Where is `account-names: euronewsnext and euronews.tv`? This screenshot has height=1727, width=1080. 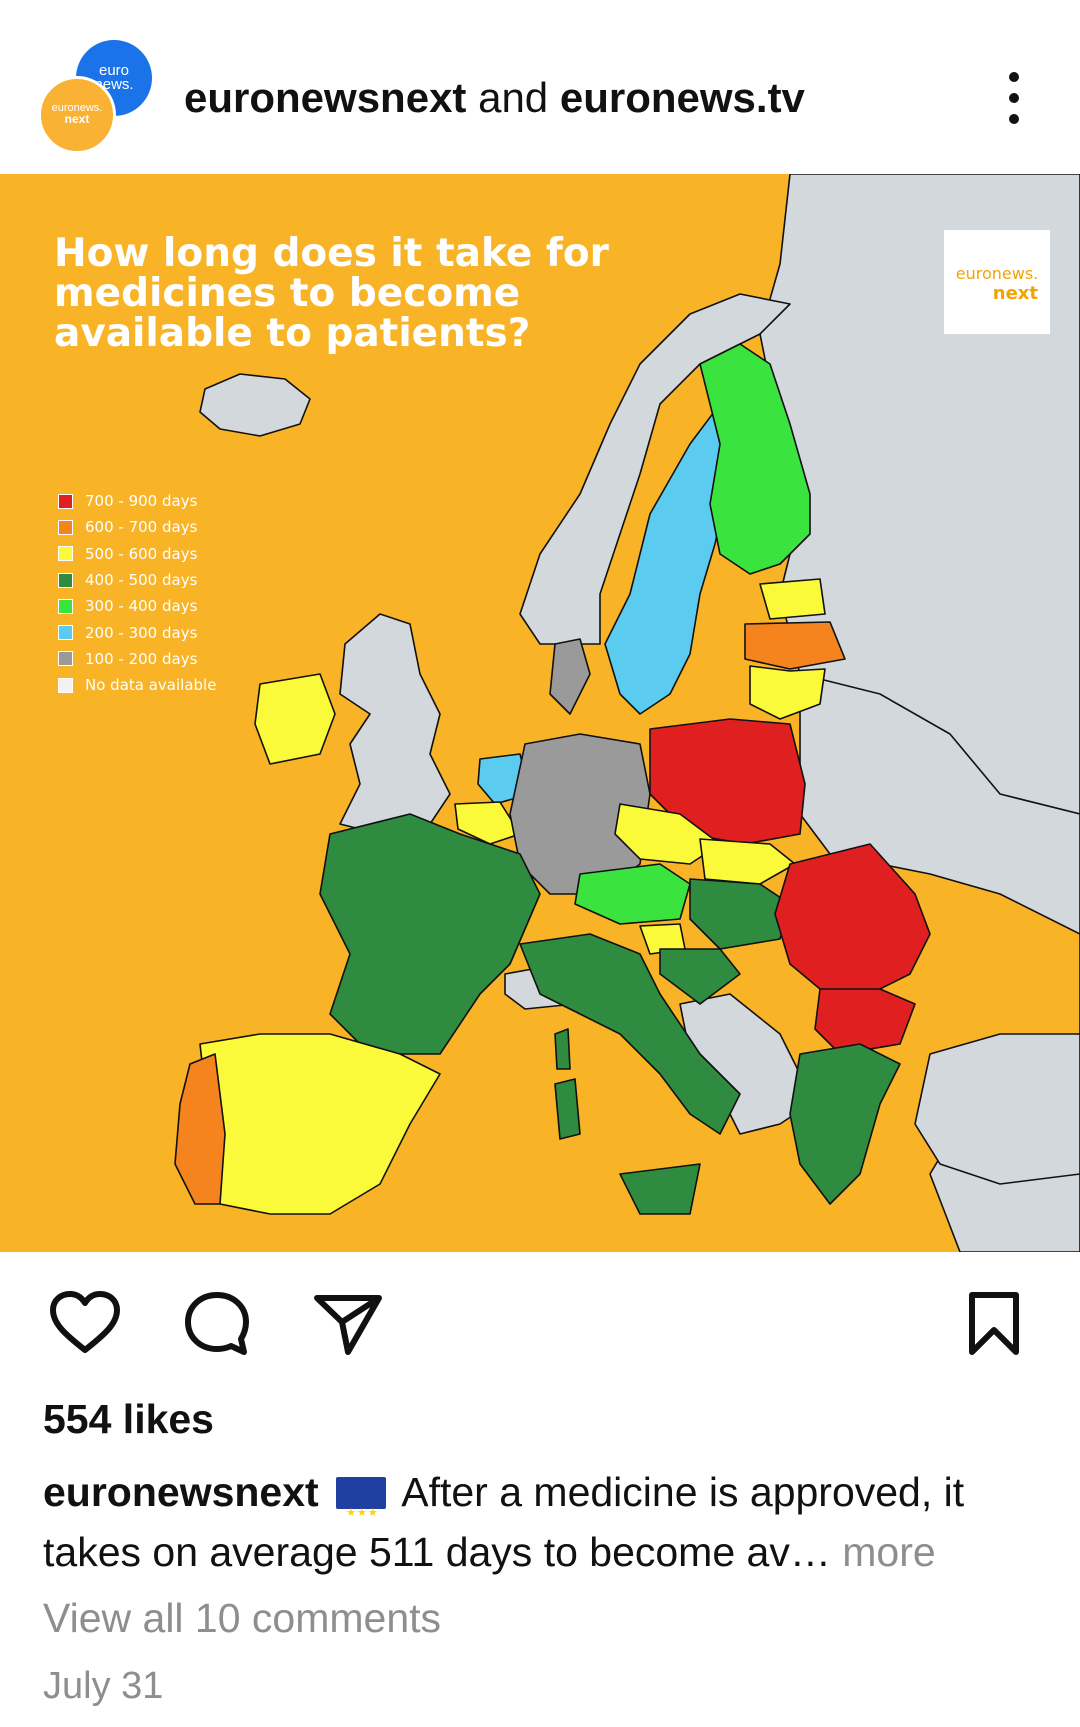 account-names: euronewsnext and euronews.tv is located at coordinates (494, 98).